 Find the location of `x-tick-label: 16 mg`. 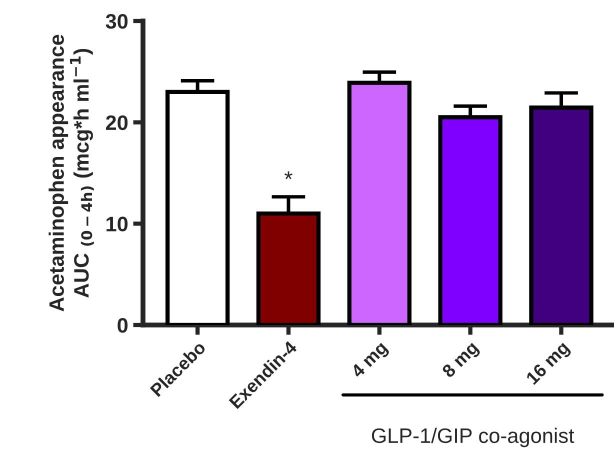

x-tick-label: 16 mg is located at coordinates (548, 364).